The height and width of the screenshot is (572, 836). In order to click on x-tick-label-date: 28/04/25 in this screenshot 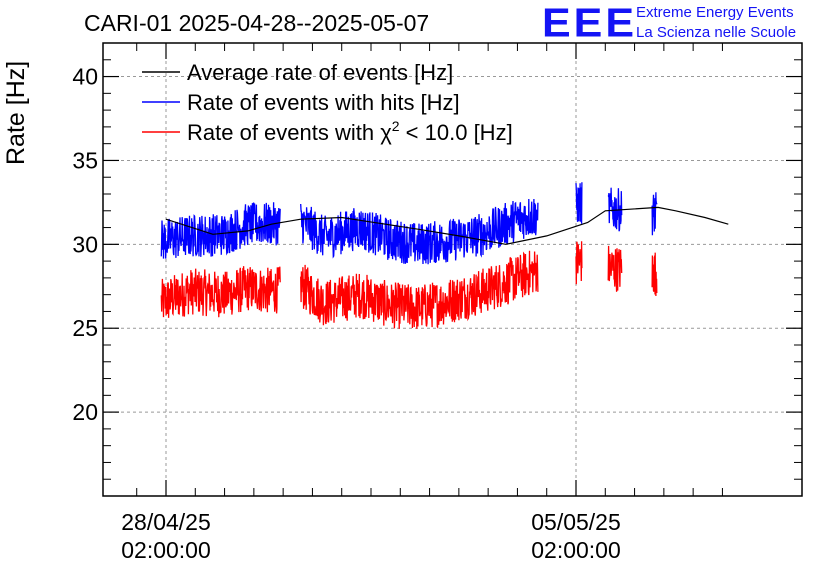, I will do `click(166, 522)`.